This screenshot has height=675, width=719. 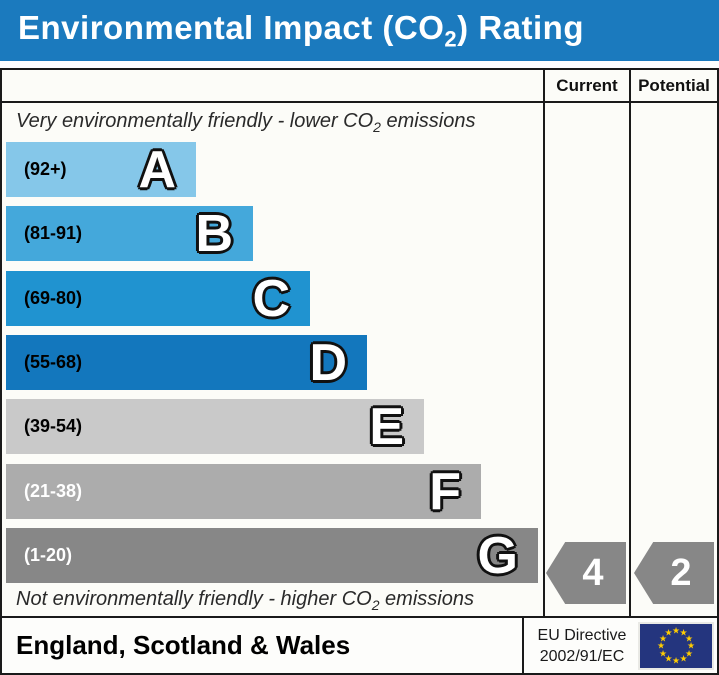 What do you see at coordinates (53, 298) in the screenshot?
I see `band-range-label: (69-80)` at bounding box center [53, 298].